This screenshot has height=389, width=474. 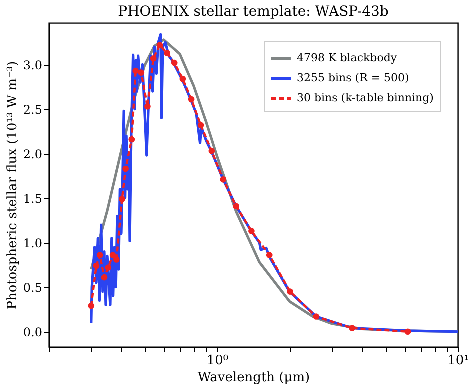 What do you see at coordinates (12, 185) in the screenshot?
I see `y-axis-title: Photospheric stellar flux (10¹³ W m⁻³)` at bounding box center [12, 185].